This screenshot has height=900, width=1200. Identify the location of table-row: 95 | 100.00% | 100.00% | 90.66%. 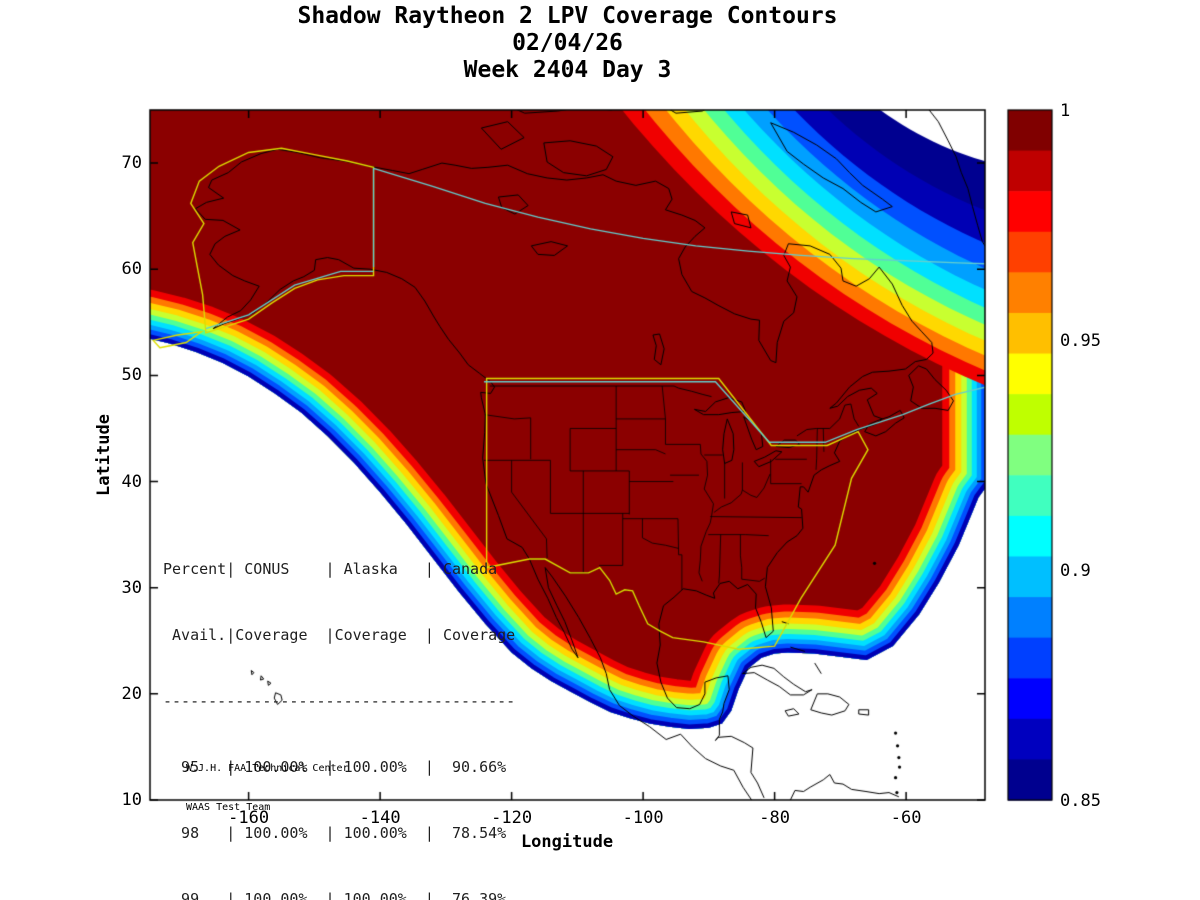
(335, 767).